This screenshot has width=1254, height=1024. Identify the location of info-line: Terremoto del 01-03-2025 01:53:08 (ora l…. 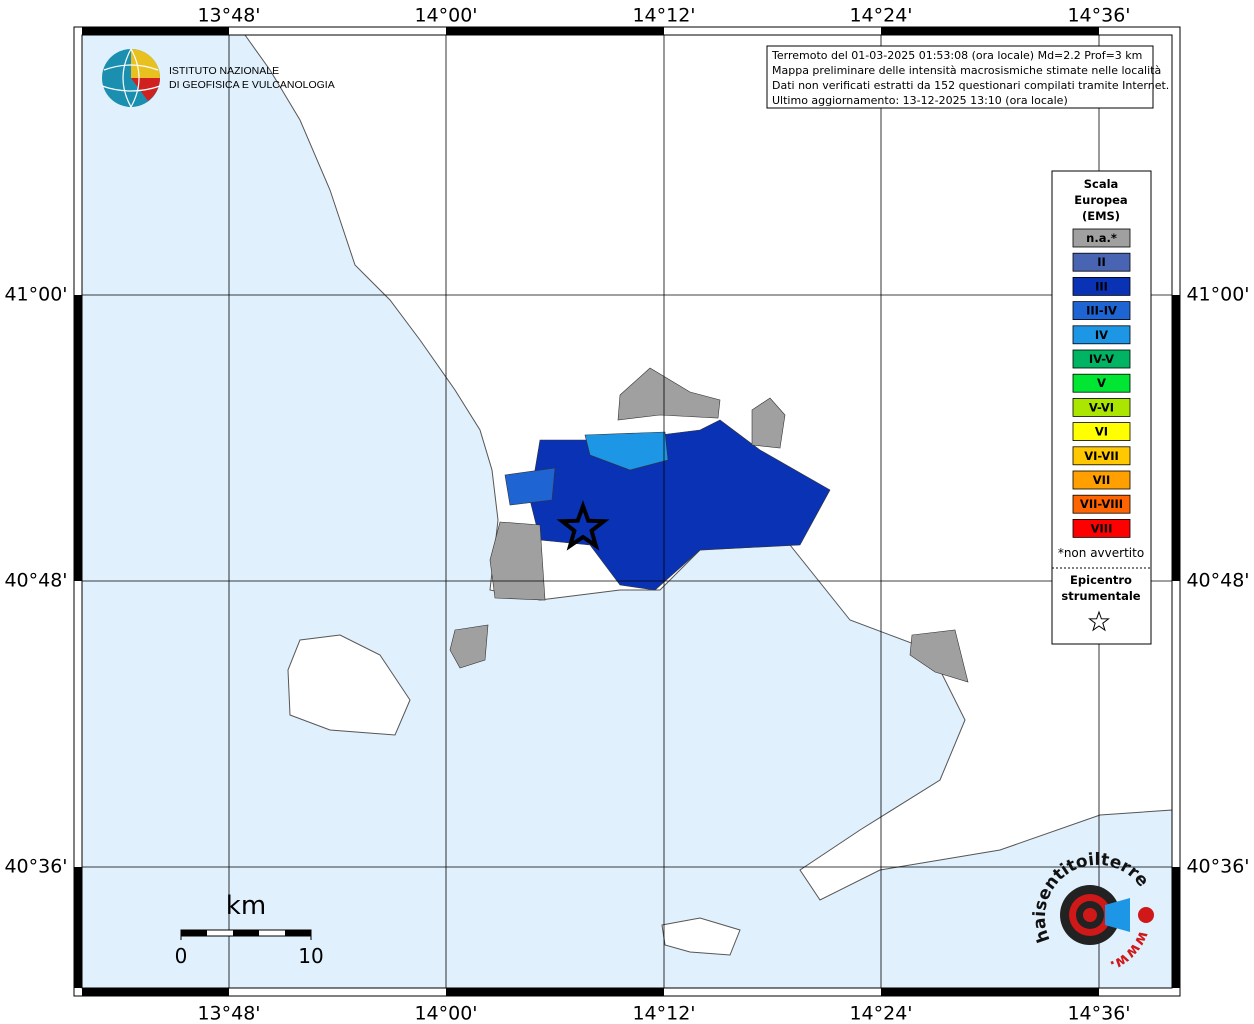
(956, 55).